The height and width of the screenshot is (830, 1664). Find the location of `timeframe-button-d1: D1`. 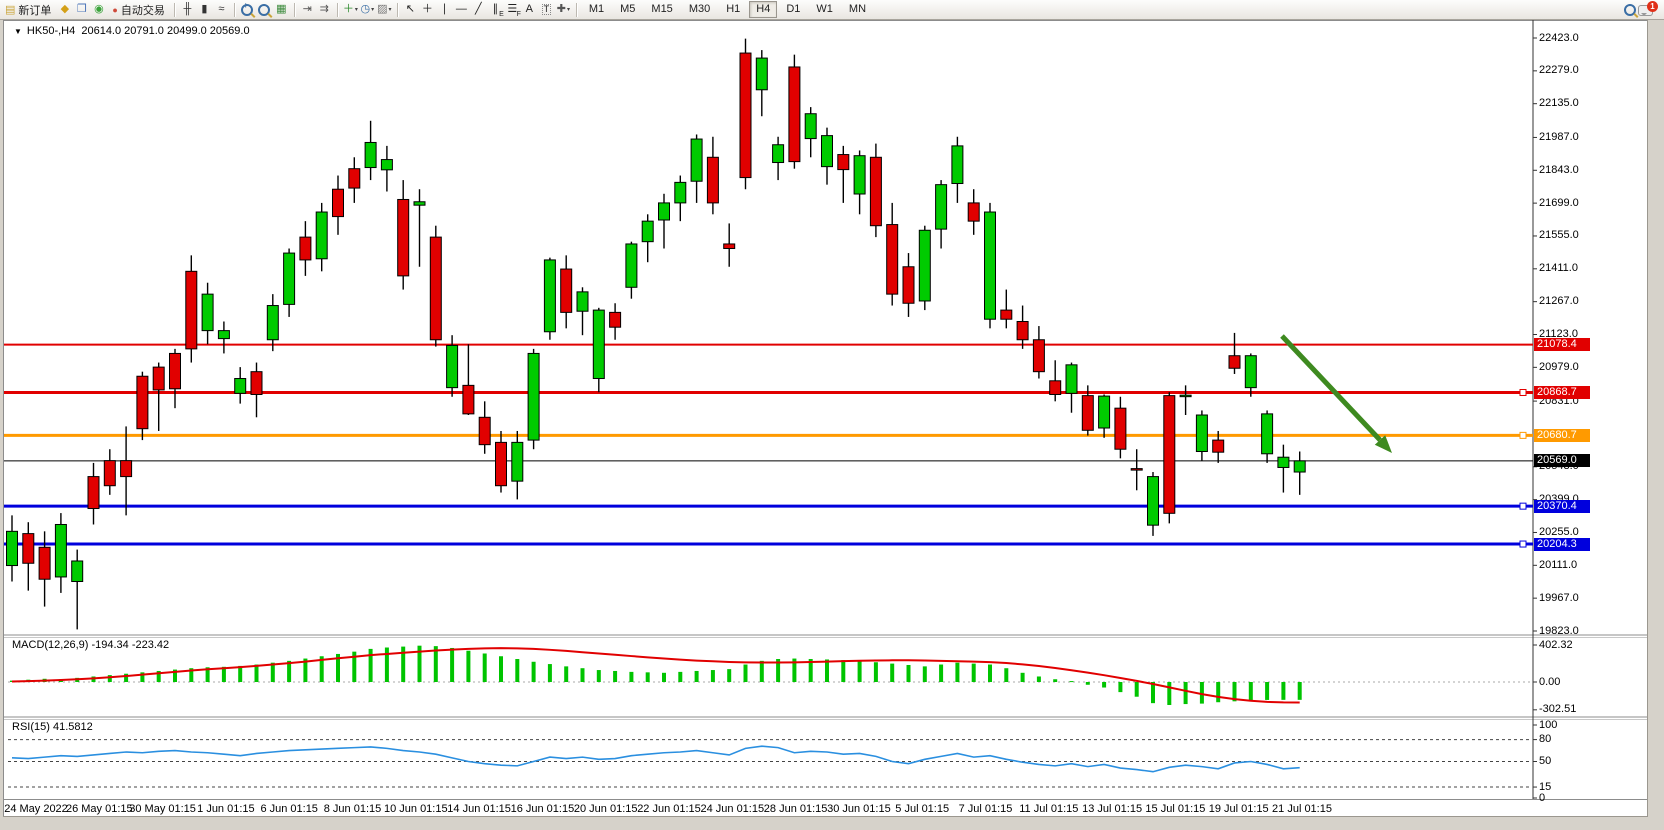

timeframe-button-d1: D1 is located at coordinates (793, 9).